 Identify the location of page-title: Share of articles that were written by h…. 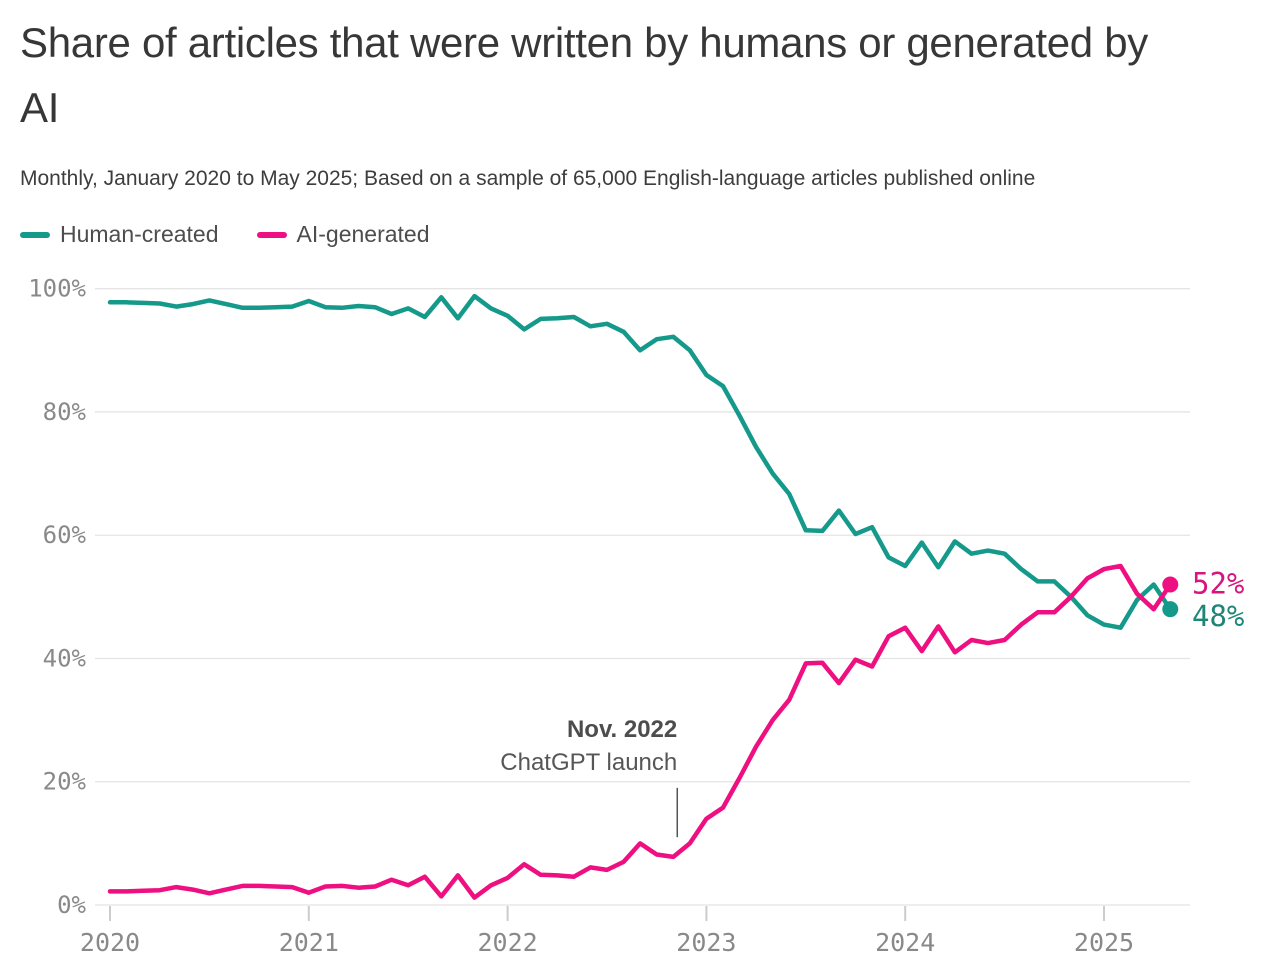
(584, 75).